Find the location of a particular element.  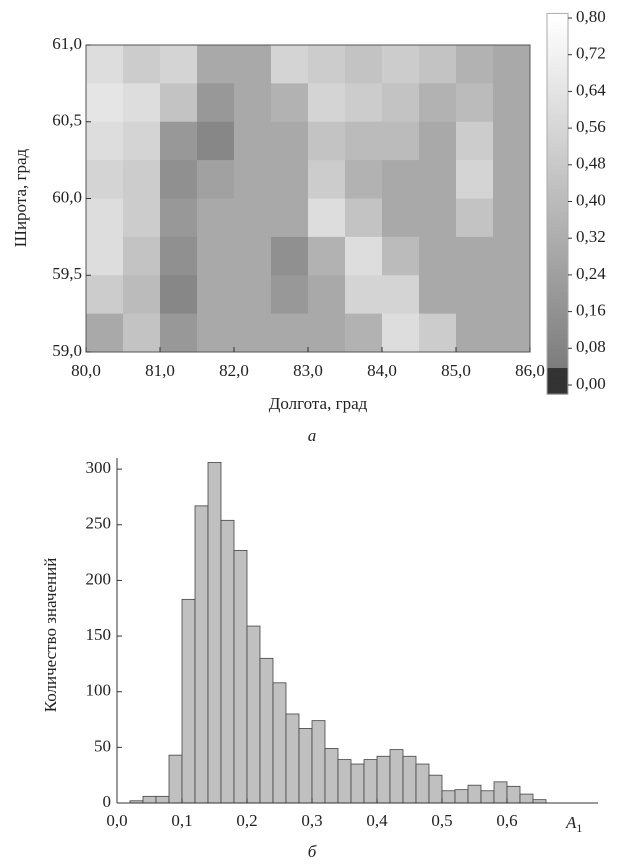

colorbar-tick-label: 0,16 is located at coordinates (591, 310).